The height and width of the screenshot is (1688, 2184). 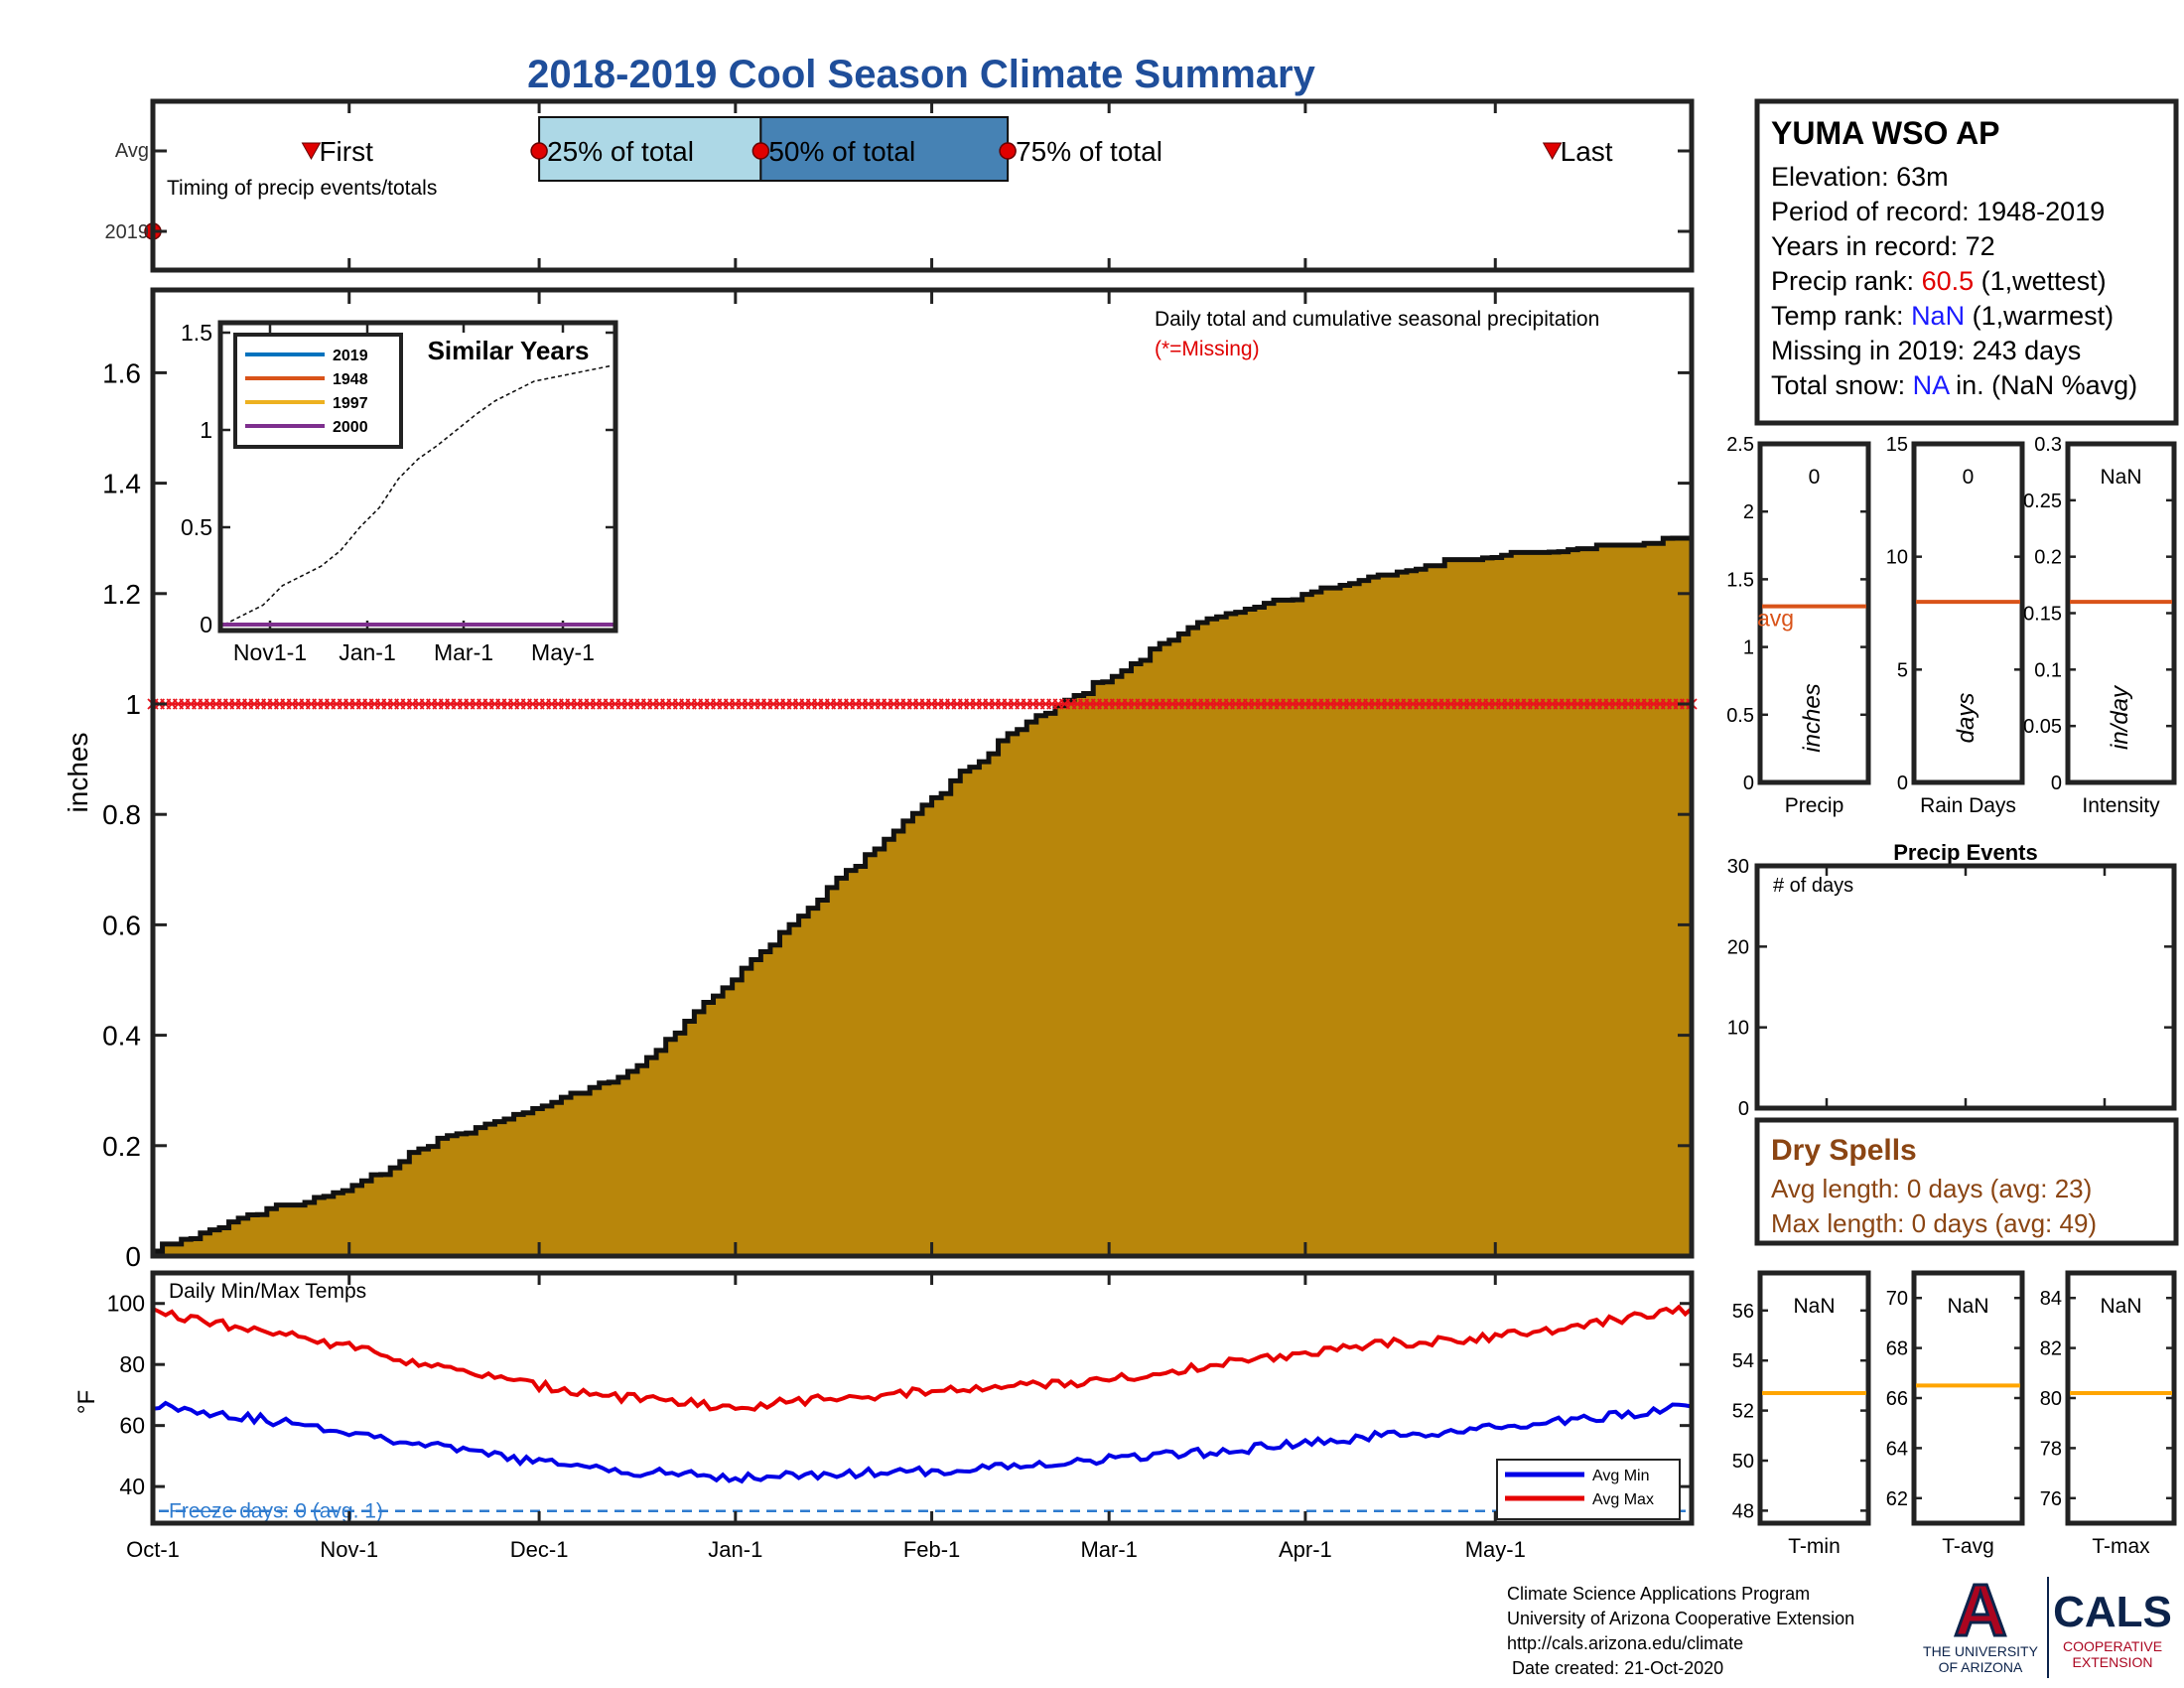 What do you see at coordinates (1841, 316) in the screenshot?
I see `temp-rank-label: Temp rank:` at bounding box center [1841, 316].